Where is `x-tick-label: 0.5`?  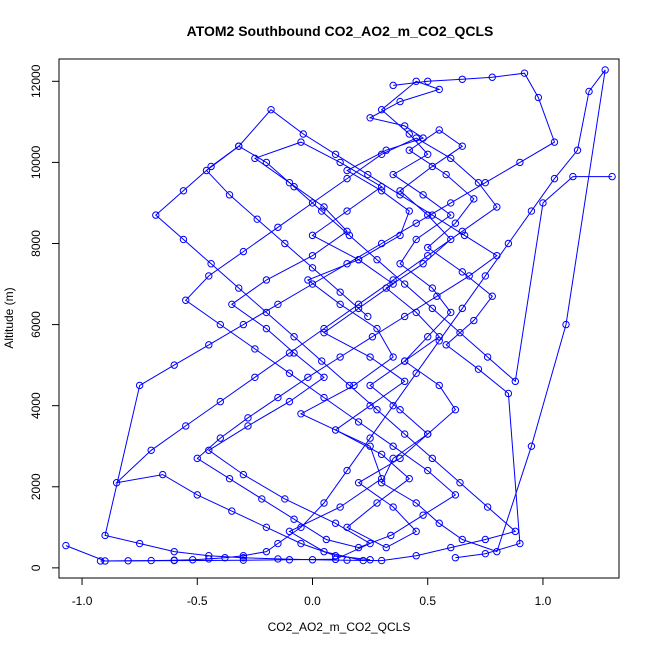 x-tick-label: 0.5 is located at coordinates (427, 601).